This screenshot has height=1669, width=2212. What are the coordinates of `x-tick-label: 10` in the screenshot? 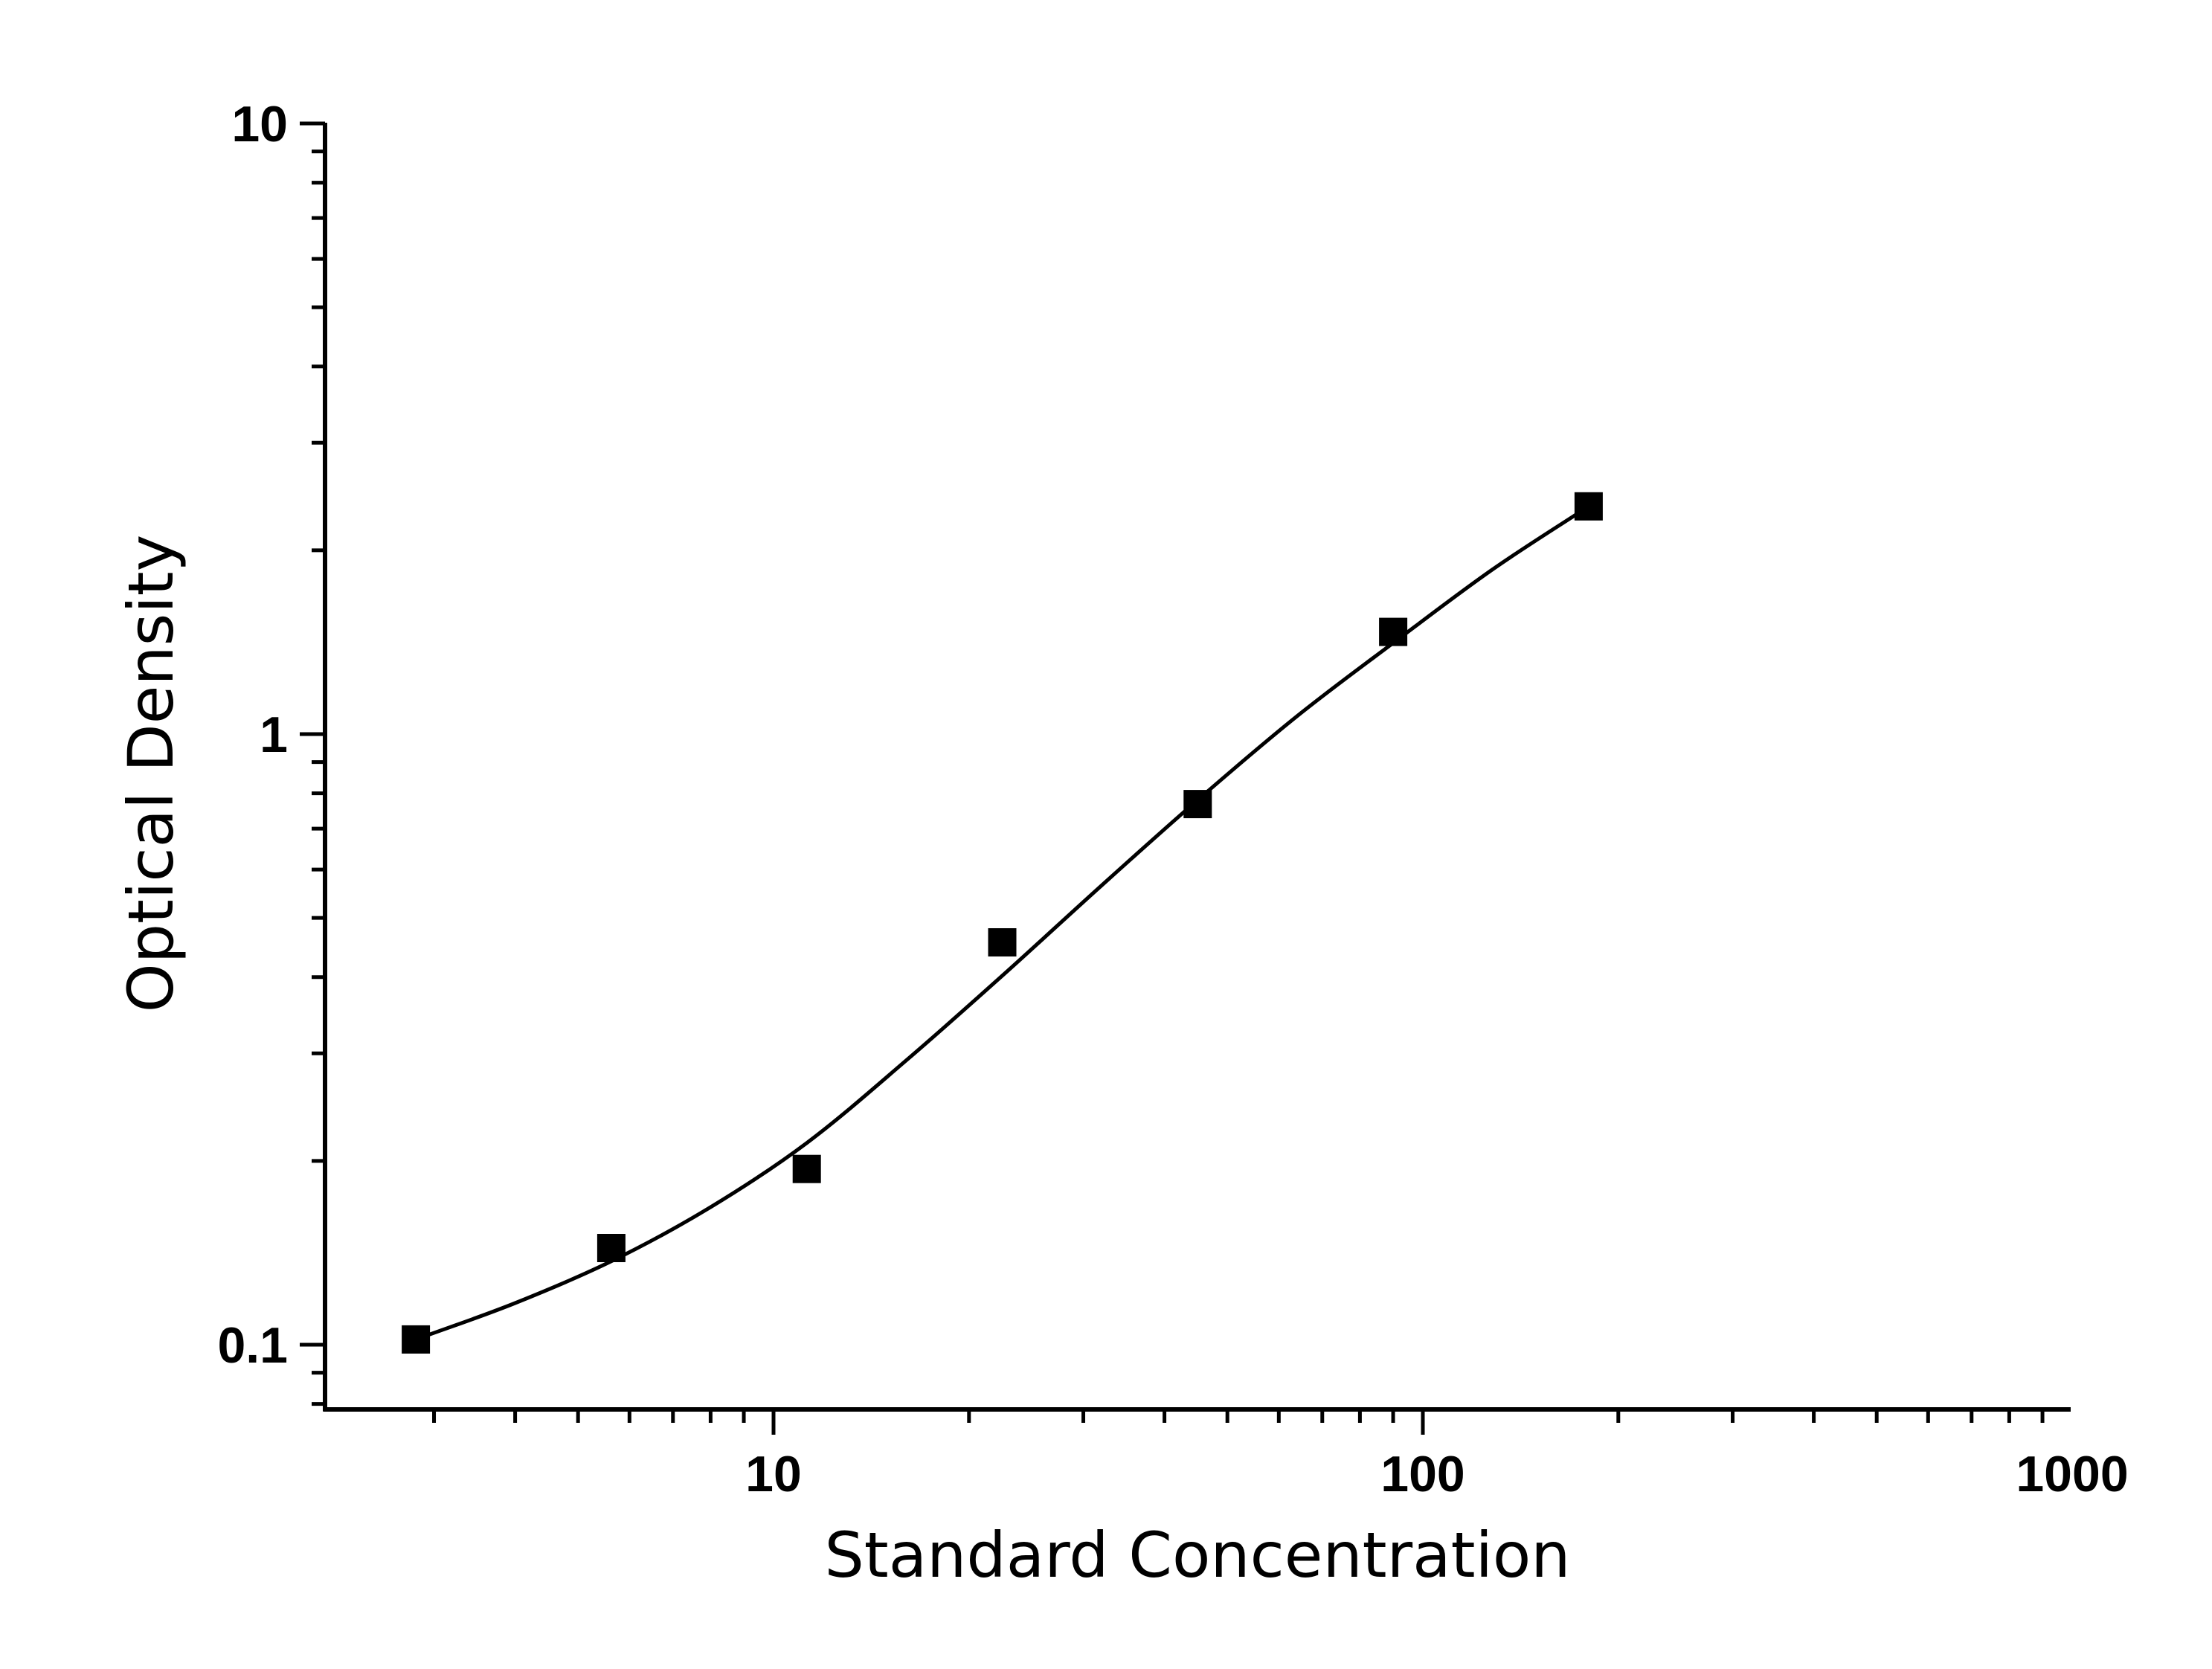 It's located at (774, 1474).